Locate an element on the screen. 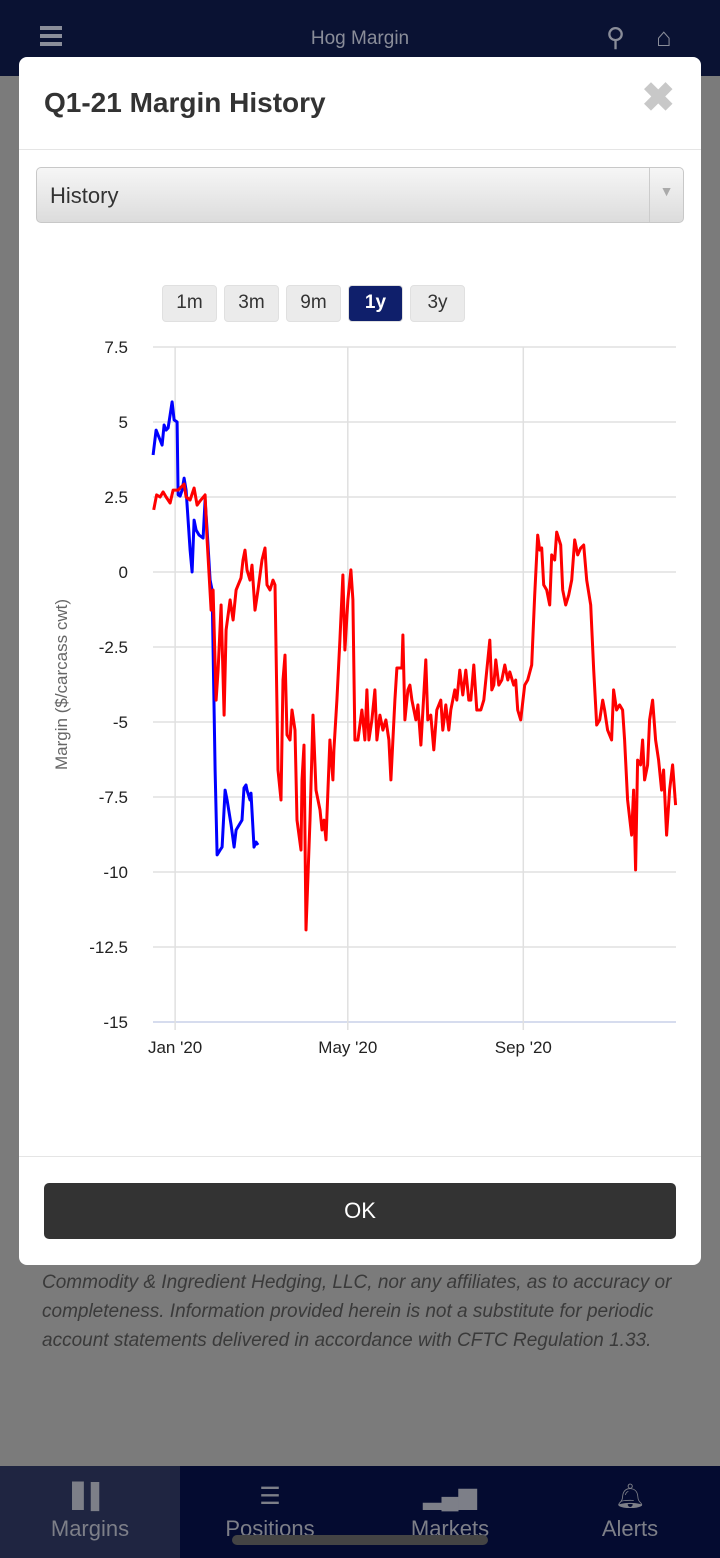 The height and width of the screenshot is (1558, 720). range-3y-button: 3y is located at coordinates (437, 303).